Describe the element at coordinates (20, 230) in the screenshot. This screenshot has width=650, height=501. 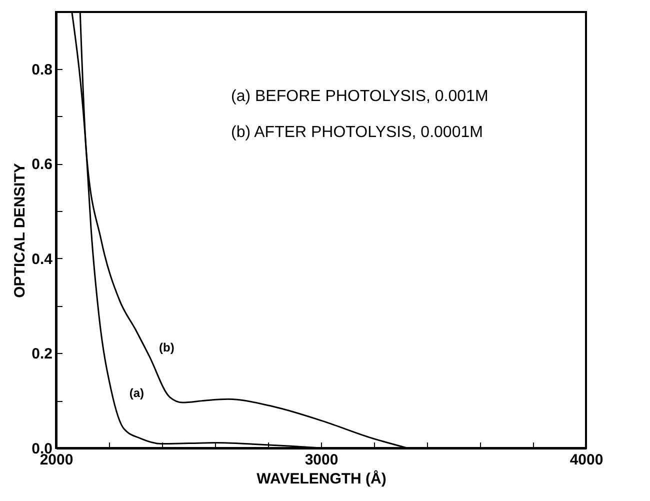
I see `y-axis-title: OPTICAL DENSITY` at that location.